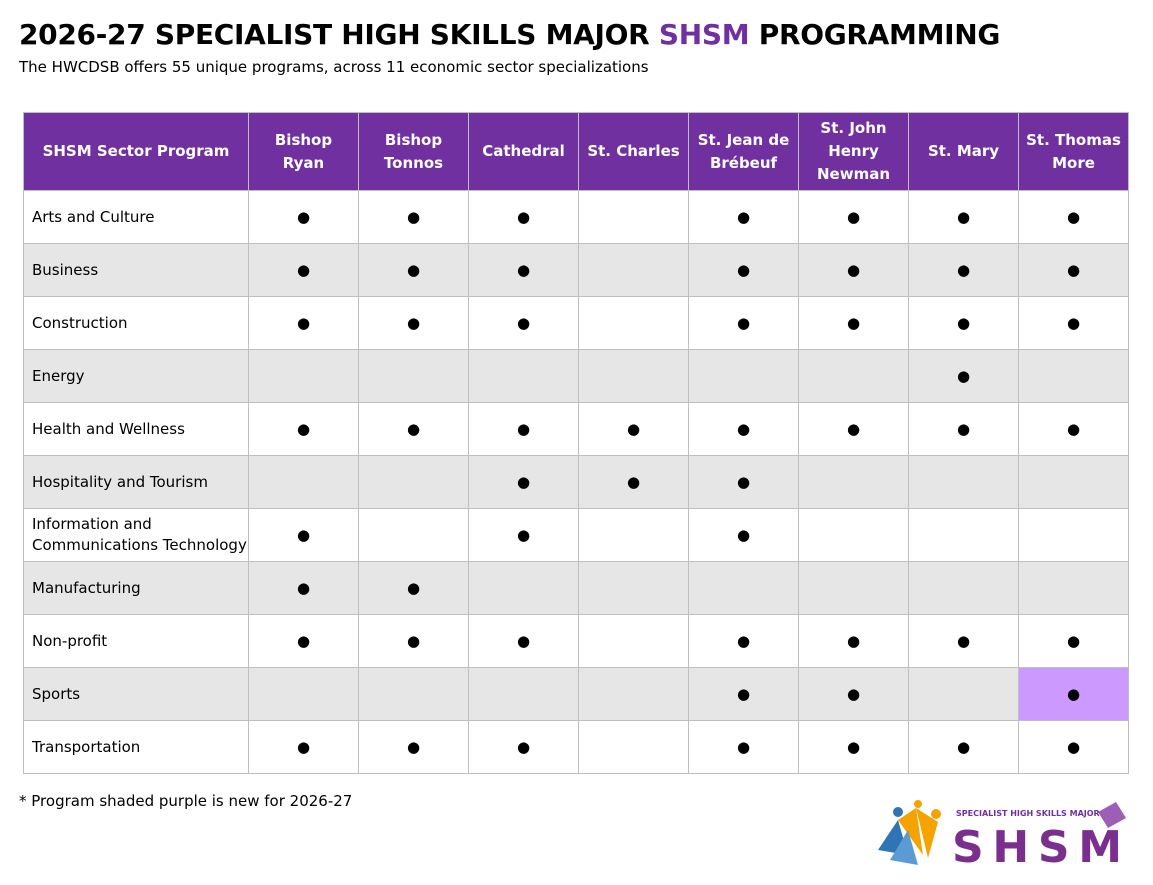 The width and height of the screenshot is (1153, 885). I want to click on table-row: Non-profit ● ● ● ● ● ● ●, so click(576, 641).